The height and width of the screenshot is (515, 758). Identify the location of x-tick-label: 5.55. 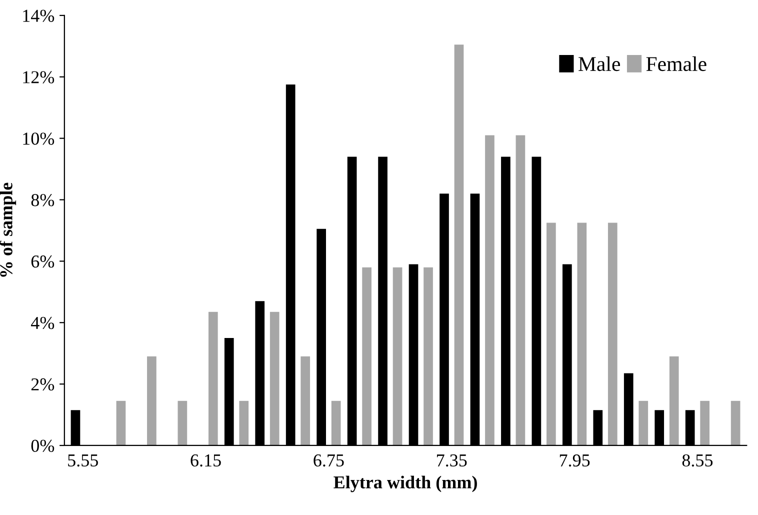
(83, 460).